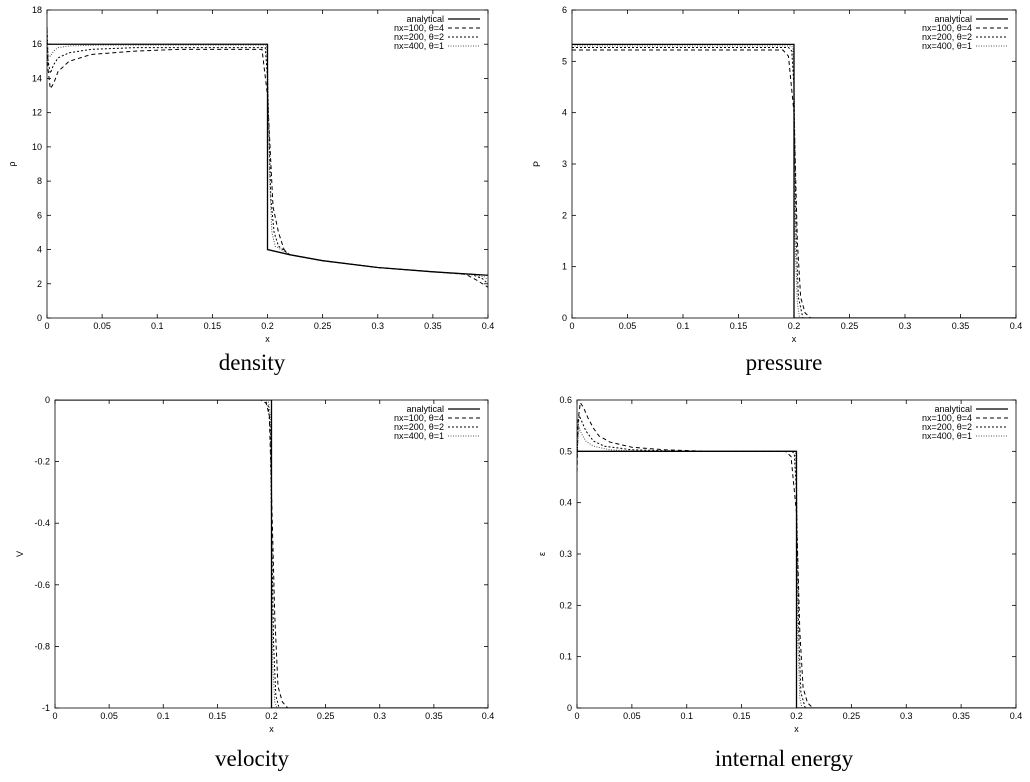  Describe the element at coordinates (42, 585) in the screenshot. I see `y-tick-label: -0.6` at that location.